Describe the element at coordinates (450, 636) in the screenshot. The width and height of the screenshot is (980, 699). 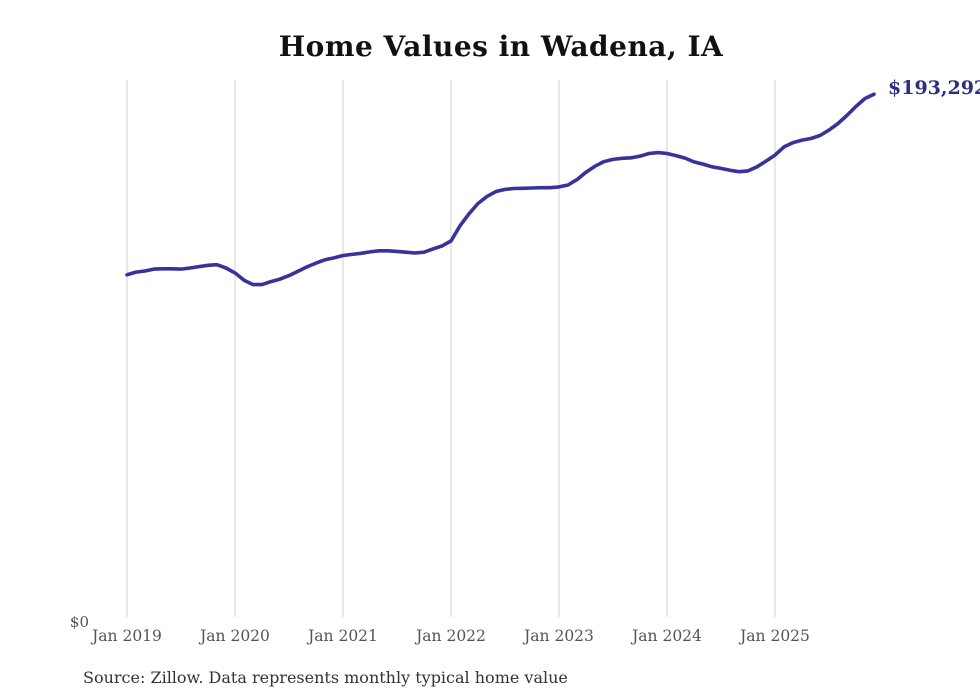
I see `x-tick-label: Jan 2022` at that location.